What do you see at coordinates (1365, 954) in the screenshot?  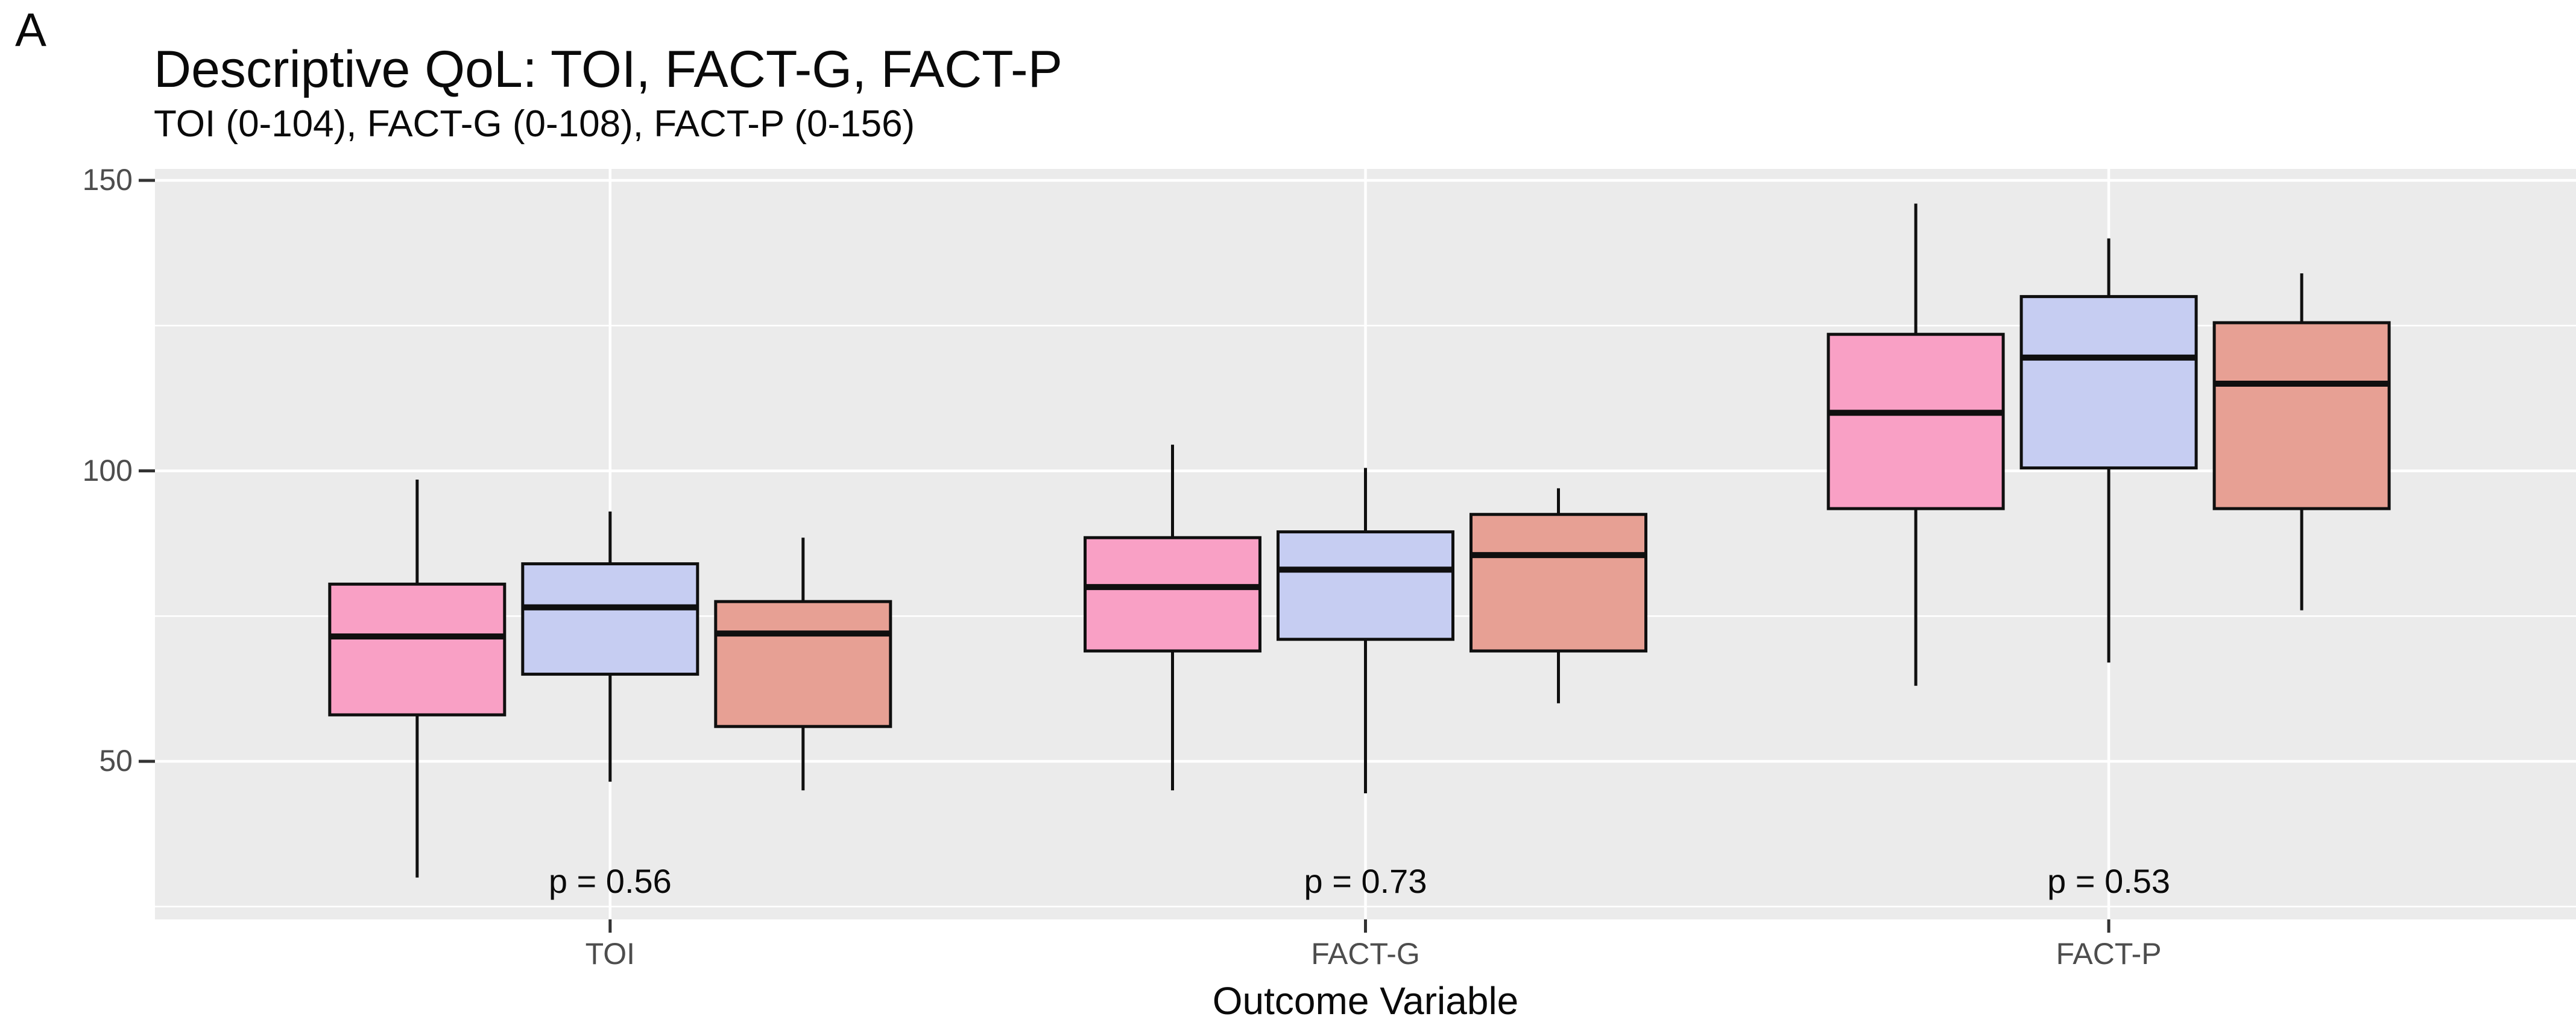 I see `x-tick-label-fact-g: FACT-G` at bounding box center [1365, 954].